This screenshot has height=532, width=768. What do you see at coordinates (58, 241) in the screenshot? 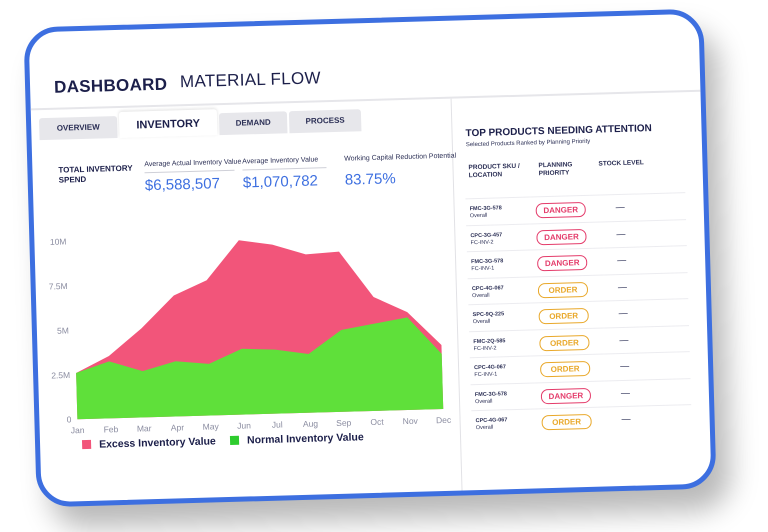
I see `y-tick-label: 10M` at bounding box center [58, 241].